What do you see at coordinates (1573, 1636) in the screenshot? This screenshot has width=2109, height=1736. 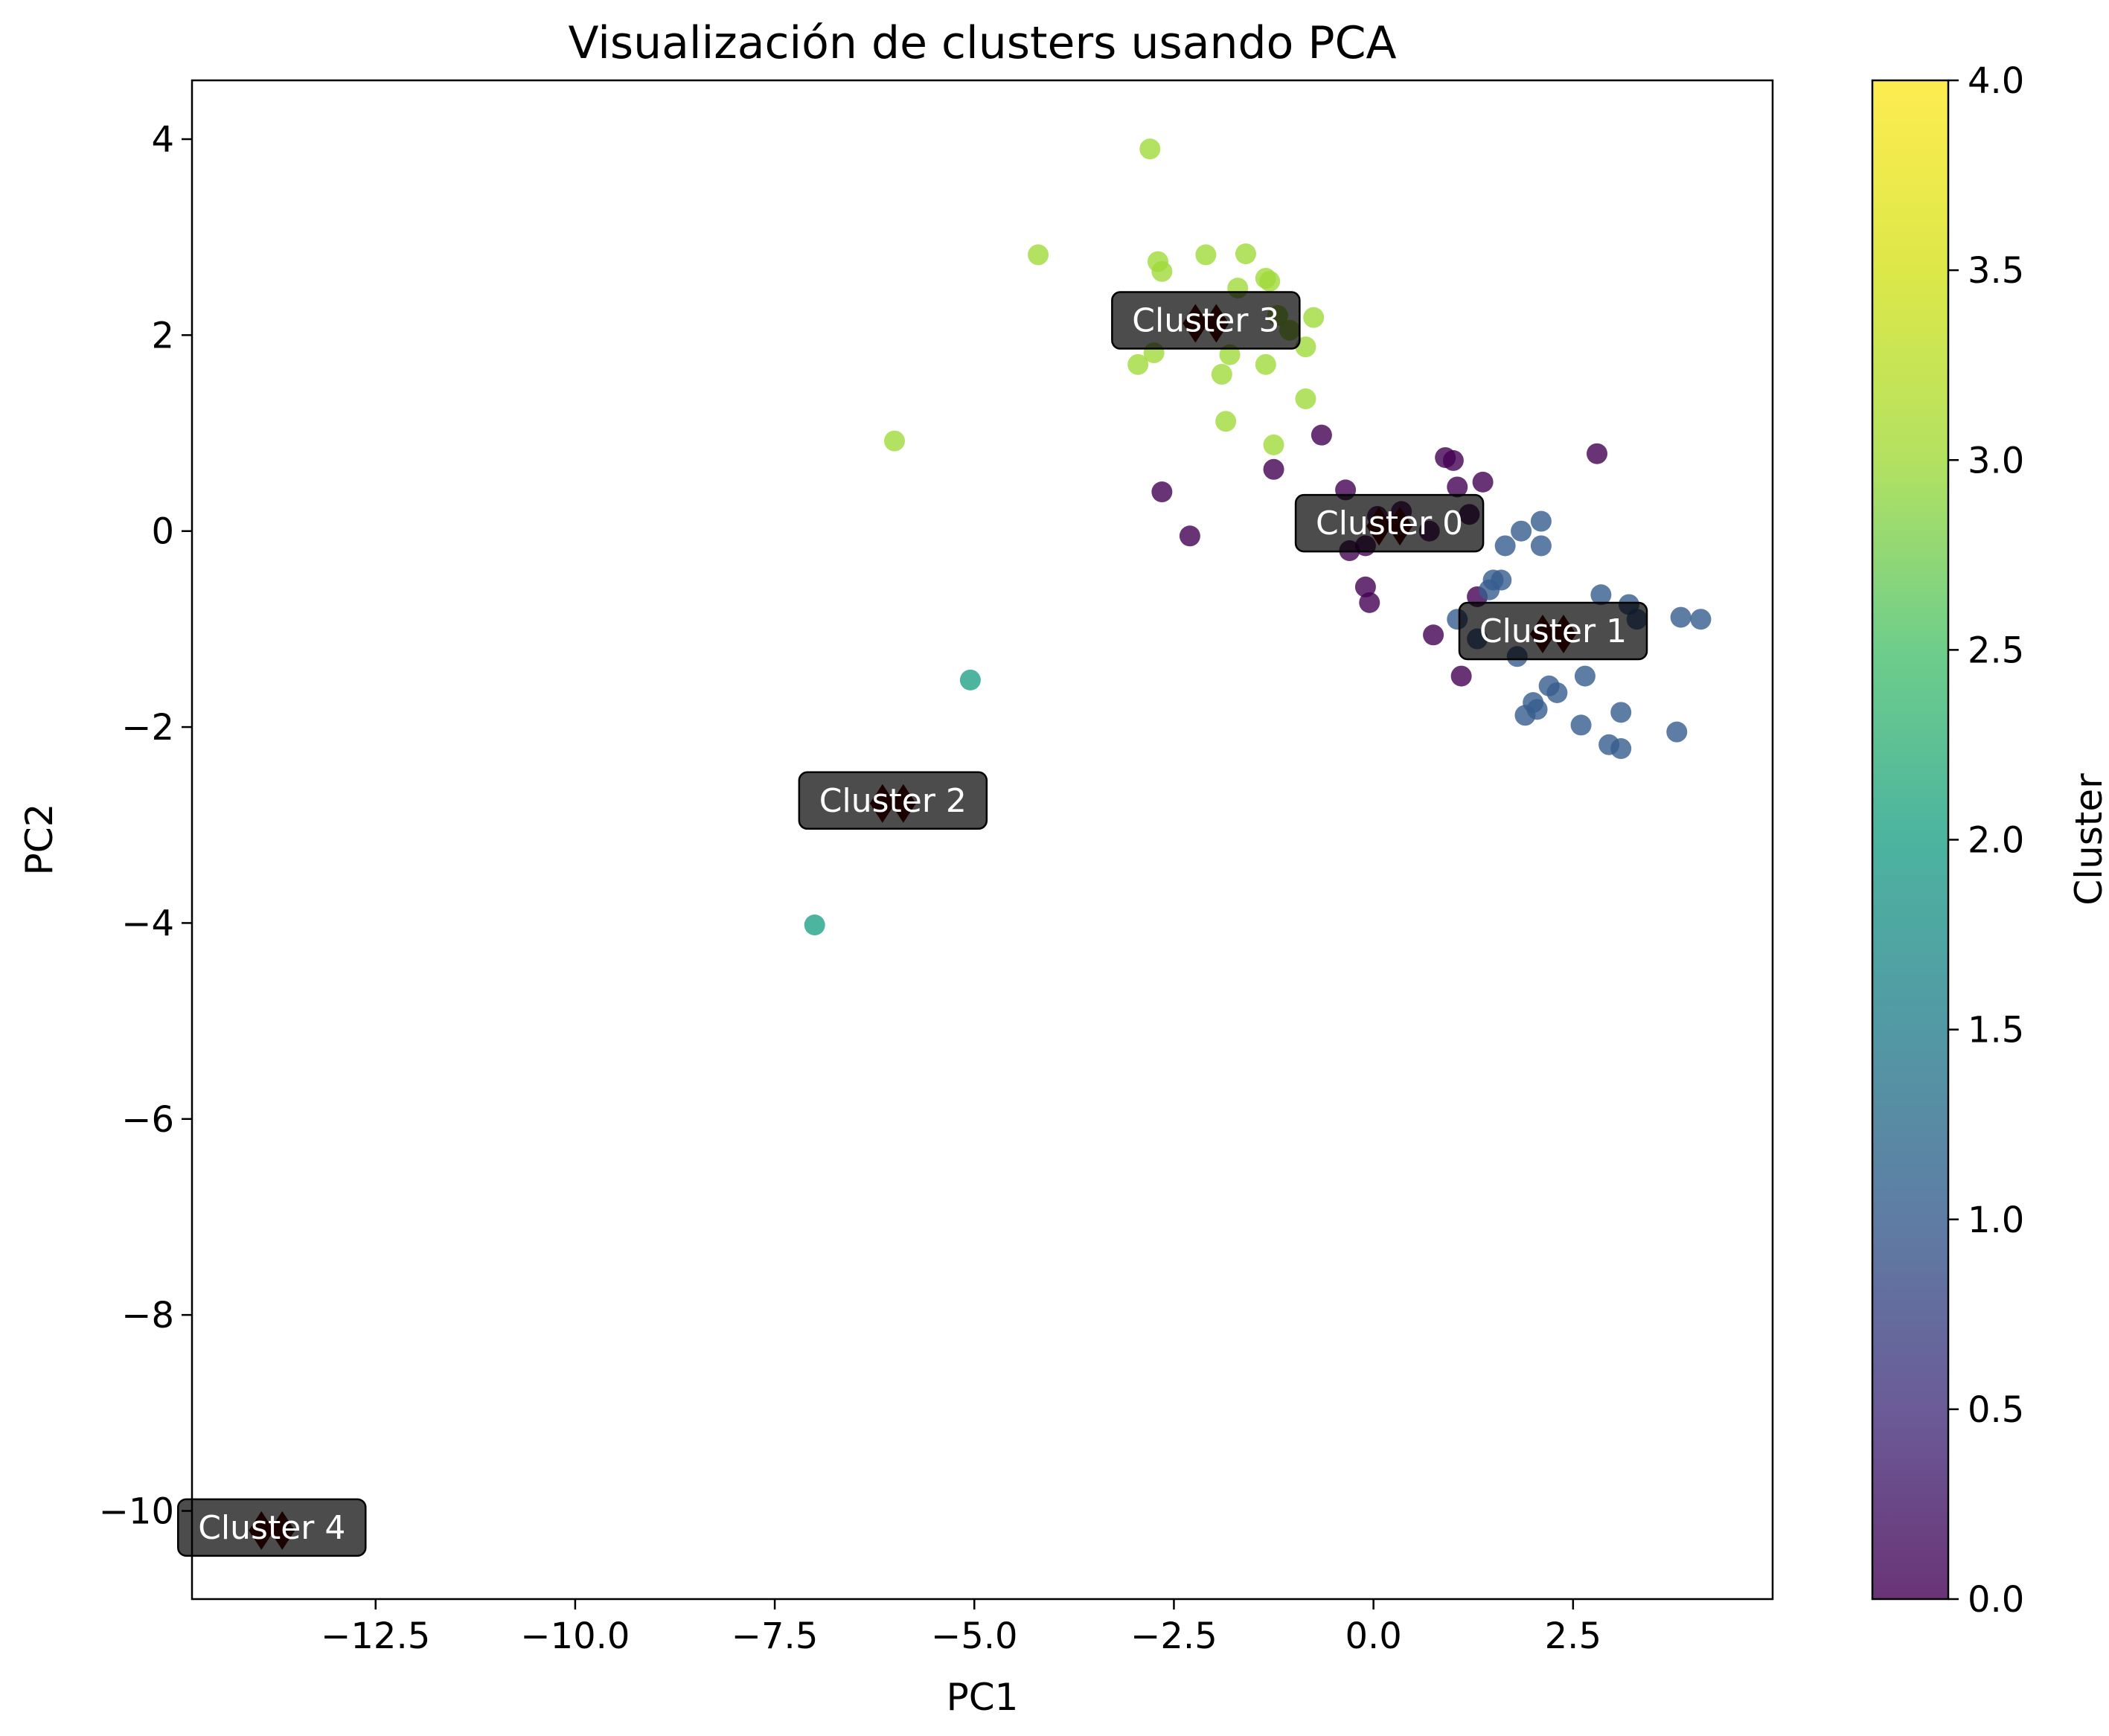 I see `x-tick-label: 2.5` at bounding box center [1573, 1636].